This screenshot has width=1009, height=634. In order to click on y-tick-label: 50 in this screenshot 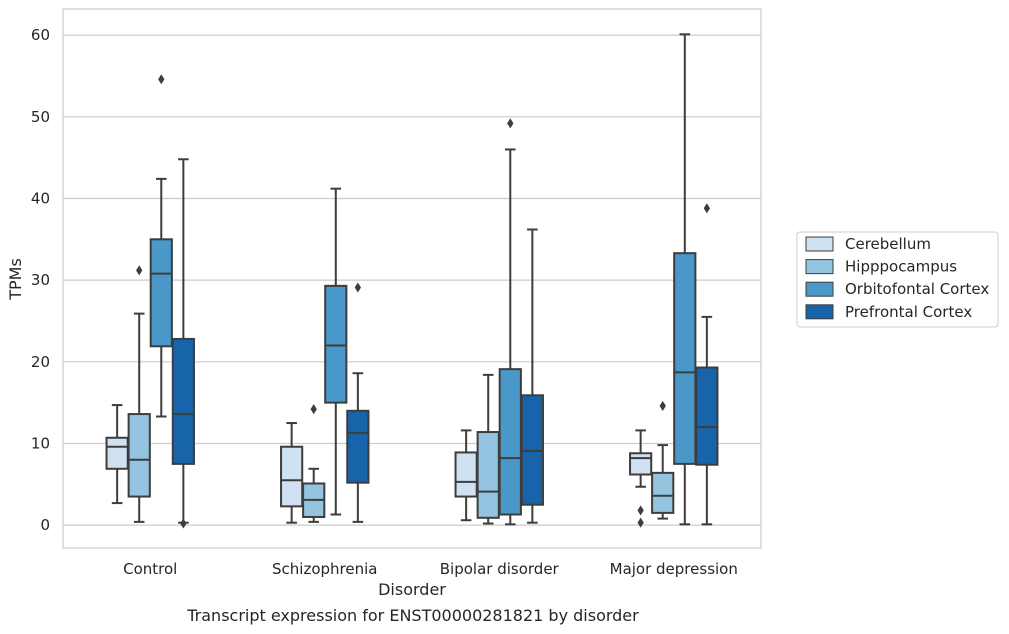, I will do `click(40, 117)`.